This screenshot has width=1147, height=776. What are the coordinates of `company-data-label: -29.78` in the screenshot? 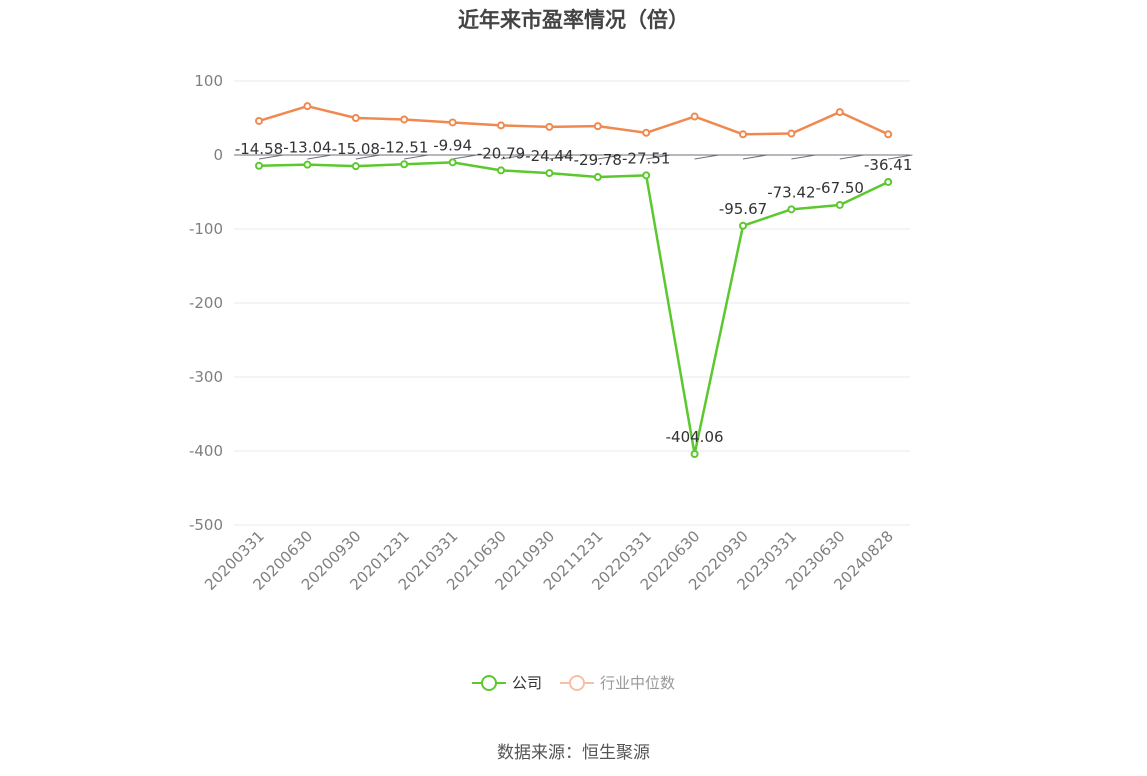 It's located at (598, 160).